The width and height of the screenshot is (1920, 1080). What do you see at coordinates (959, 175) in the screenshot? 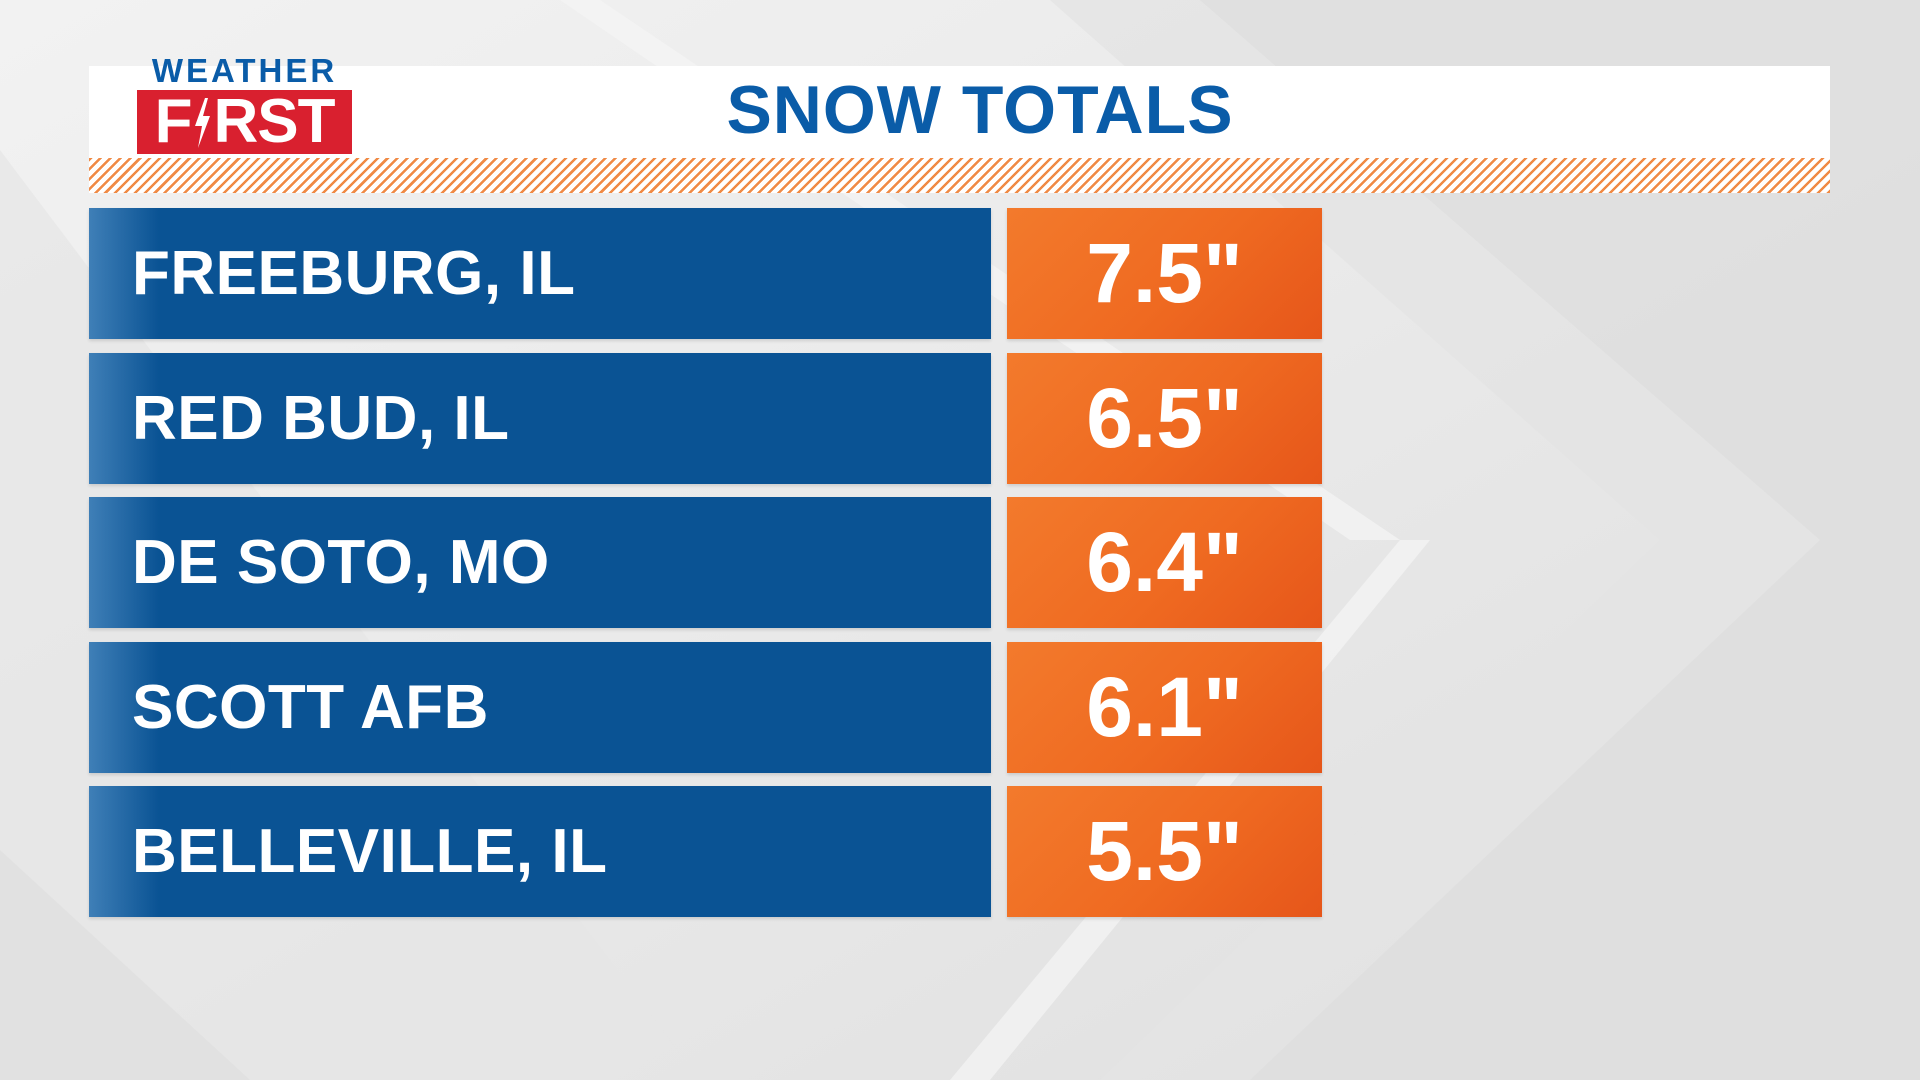
I see `title-bar-hatch-stripe` at bounding box center [959, 175].